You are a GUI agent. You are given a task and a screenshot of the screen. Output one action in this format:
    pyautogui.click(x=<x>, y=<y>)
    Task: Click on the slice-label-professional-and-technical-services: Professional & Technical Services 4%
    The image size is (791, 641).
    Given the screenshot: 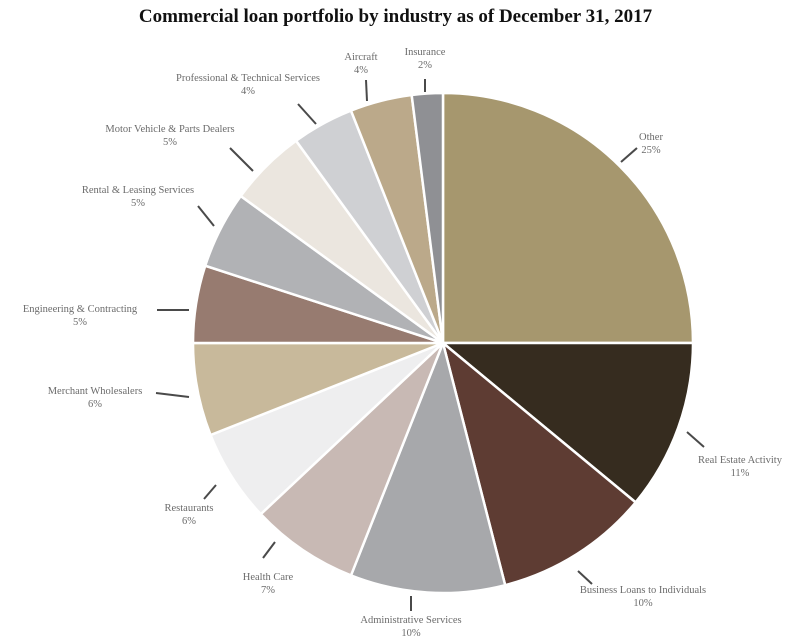 What is the action you would take?
    pyautogui.click(x=248, y=85)
    